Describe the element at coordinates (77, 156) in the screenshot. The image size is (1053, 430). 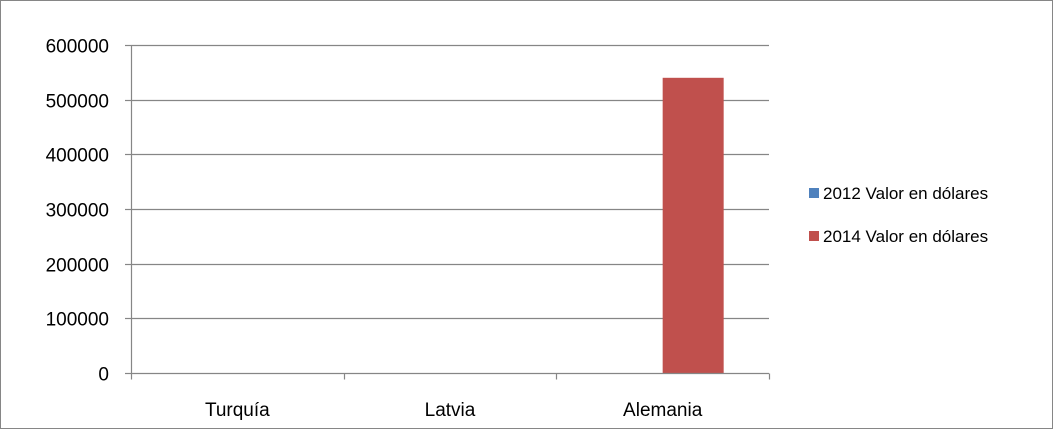
I see `y-tick-label: 400000` at that location.